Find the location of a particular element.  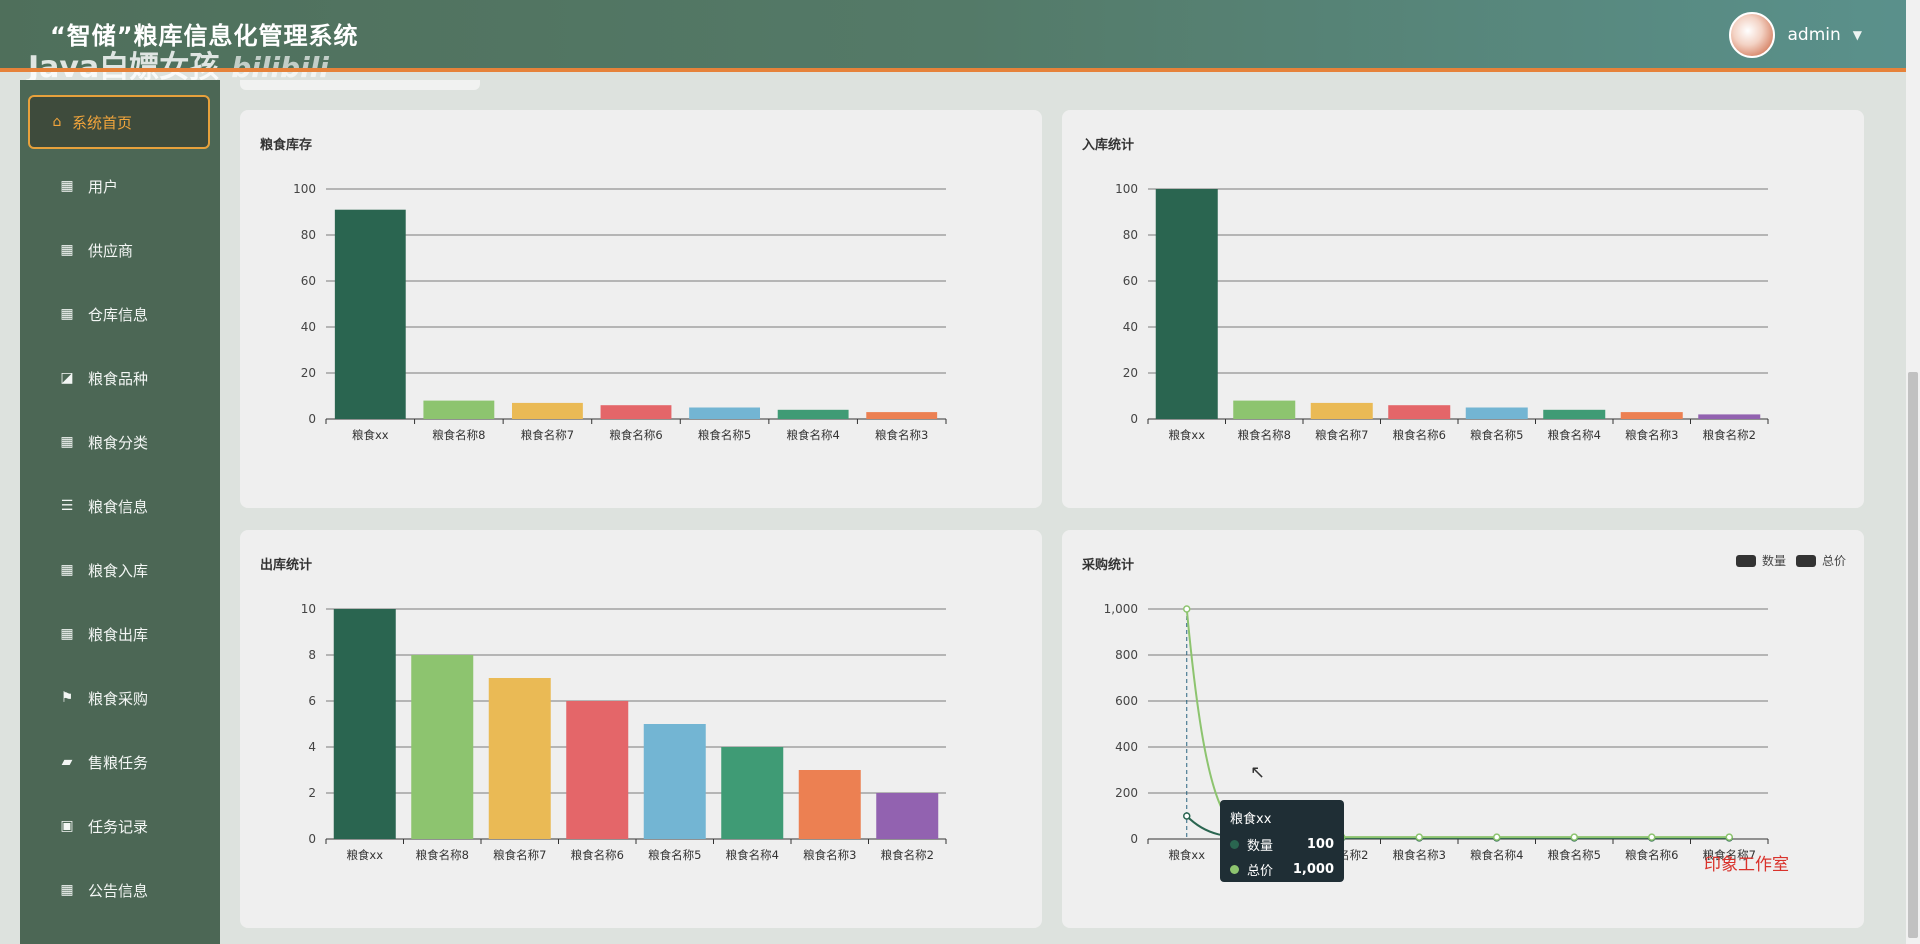

chart-icon: ◪ is located at coordinates (67, 378).